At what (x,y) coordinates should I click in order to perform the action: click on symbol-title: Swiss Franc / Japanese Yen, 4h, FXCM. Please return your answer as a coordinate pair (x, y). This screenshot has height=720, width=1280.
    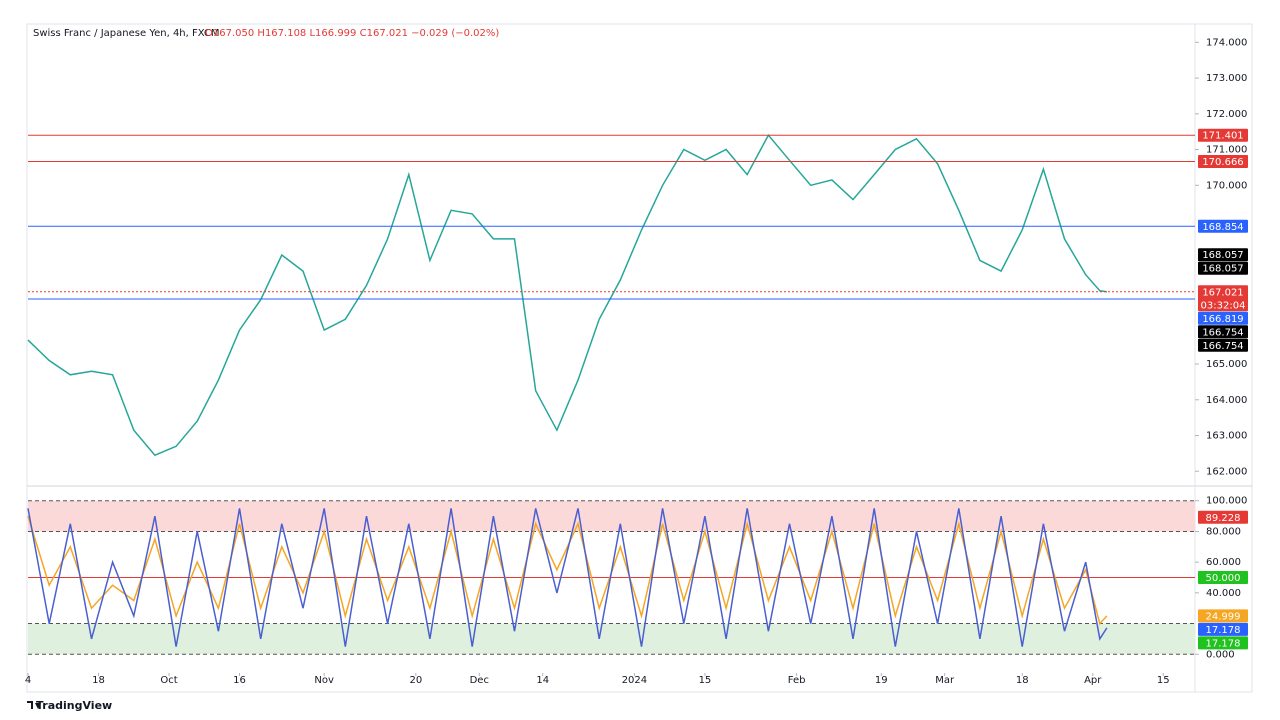
    Looking at the image, I should click on (126, 33).